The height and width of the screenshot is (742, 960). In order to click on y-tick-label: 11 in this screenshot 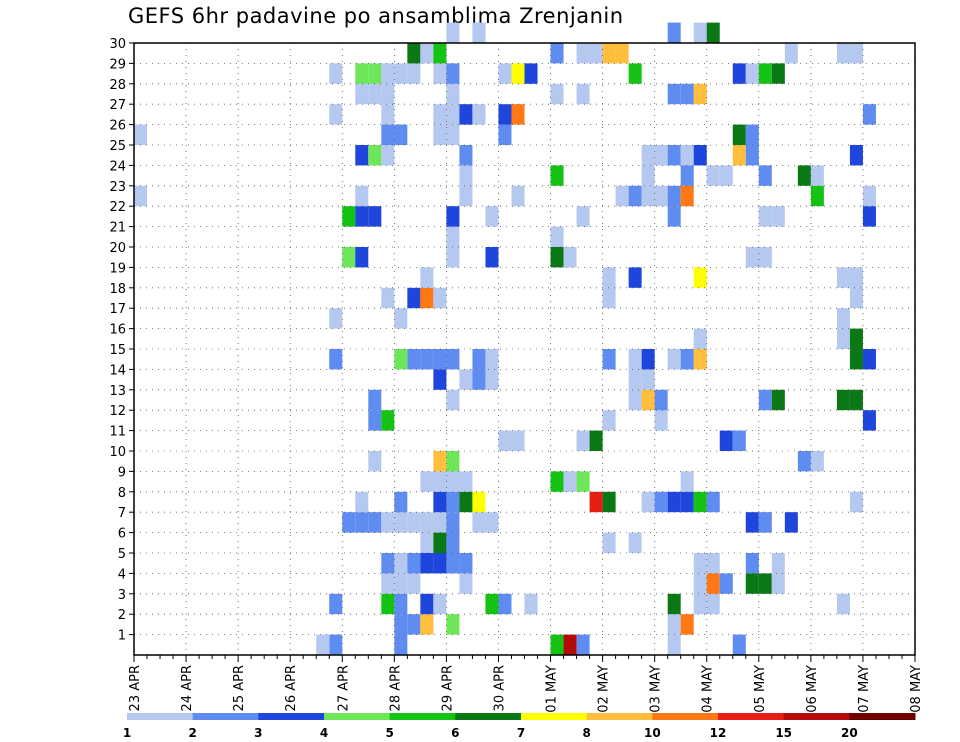, I will do `click(117, 432)`.